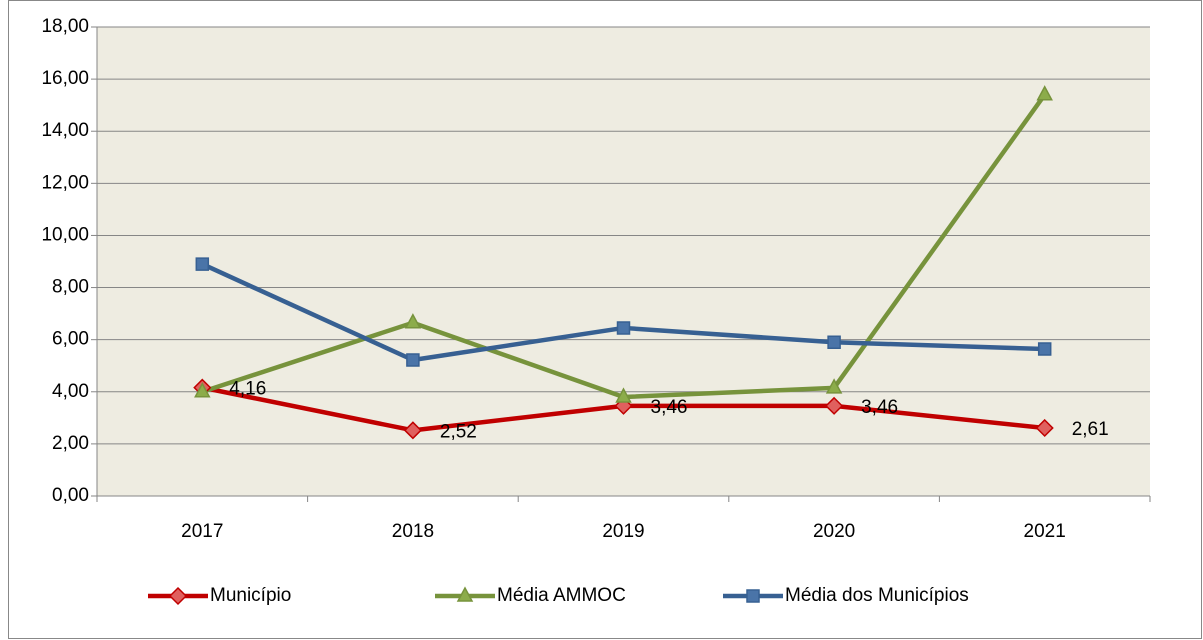 This screenshot has height=640, width=1203. I want to click on y-tick-label: 10,00, so click(65, 234).